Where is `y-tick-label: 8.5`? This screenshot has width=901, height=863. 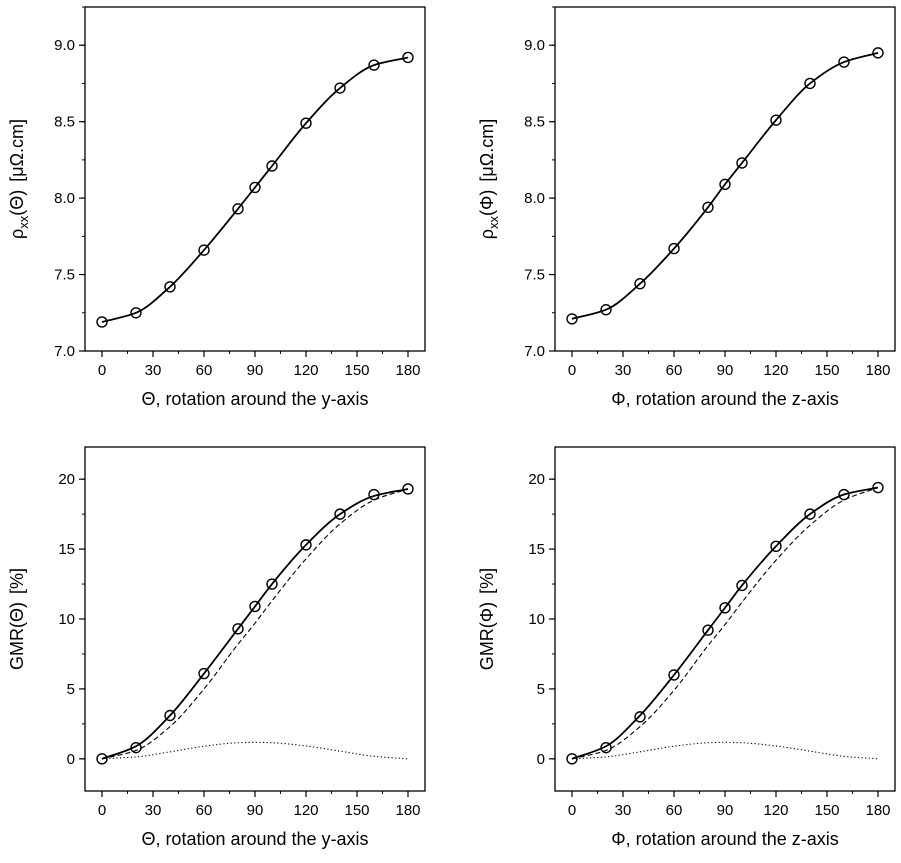
y-tick-label: 8.5 is located at coordinates (64, 122).